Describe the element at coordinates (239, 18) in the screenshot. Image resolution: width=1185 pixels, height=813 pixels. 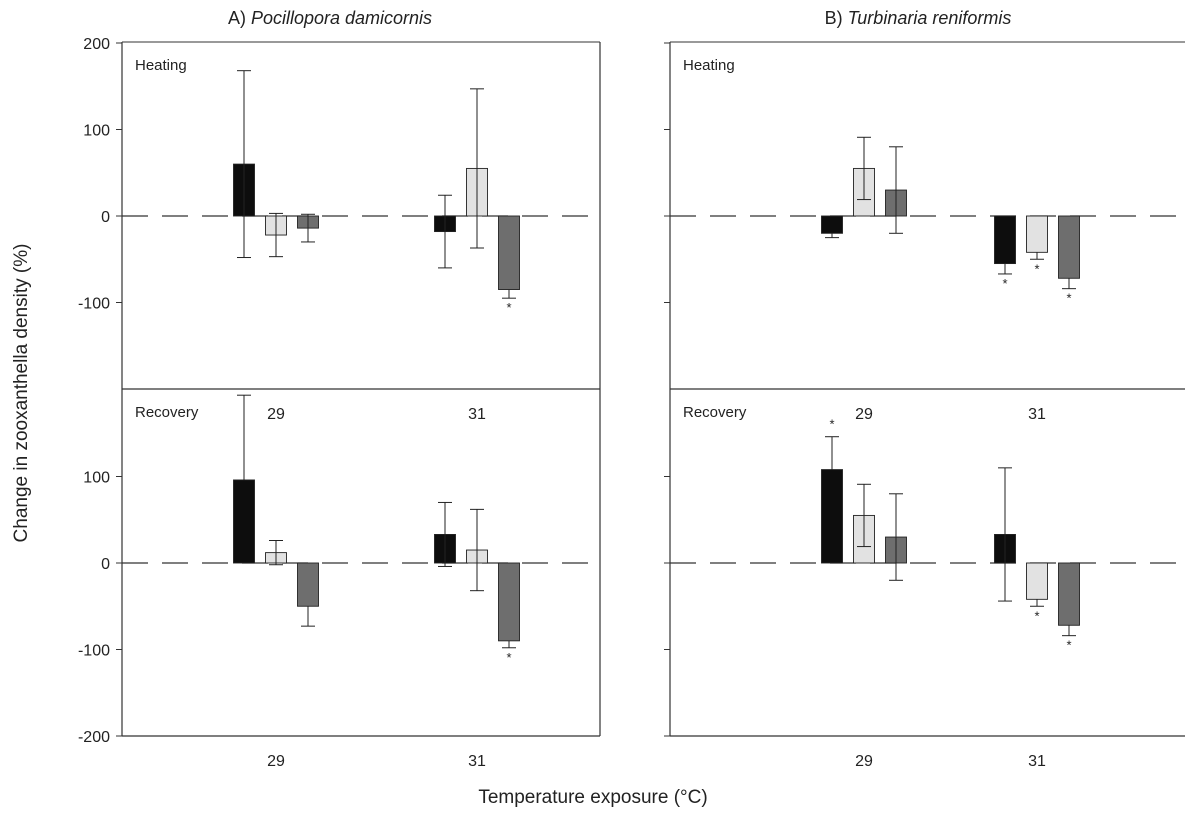
I see `column-title-a-prefix: A)` at that location.